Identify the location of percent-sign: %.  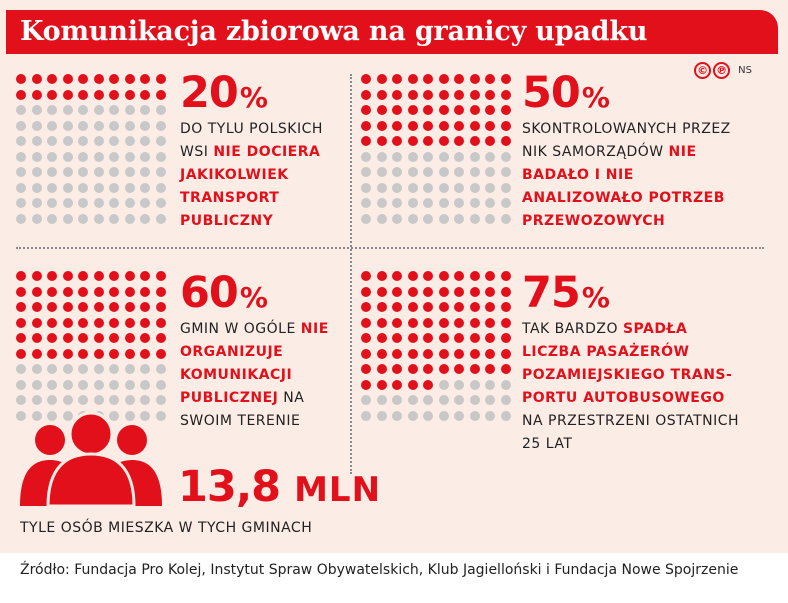
(595, 297).